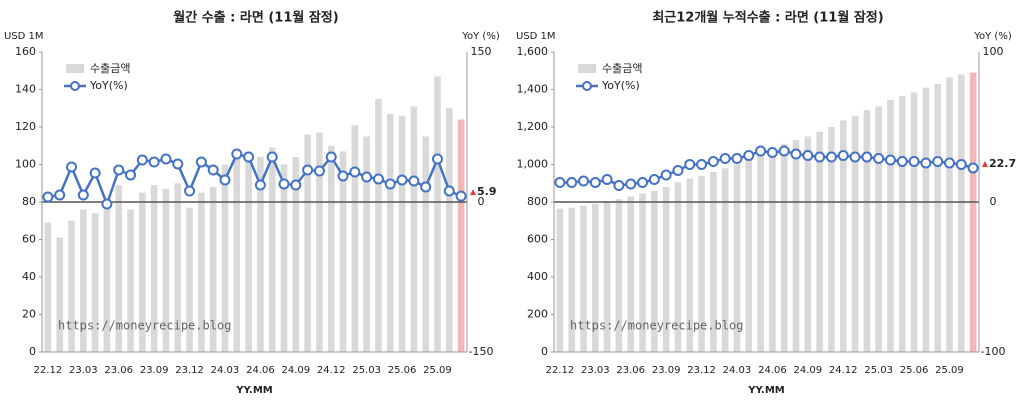 The image size is (1024, 408). Describe the element at coordinates (24, 36) in the screenshot. I see `y-axis-title: USD 1M` at that location.